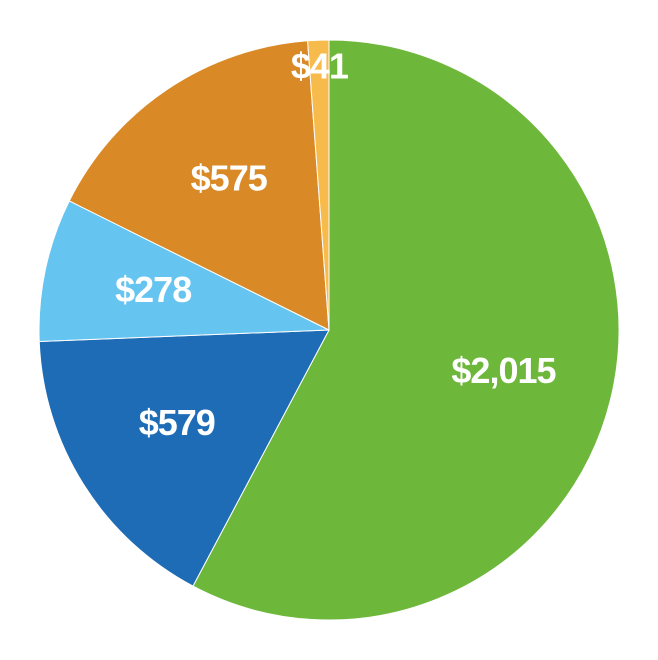  What do you see at coordinates (503, 370) in the screenshot?
I see `data-label: $2,015` at bounding box center [503, 370].